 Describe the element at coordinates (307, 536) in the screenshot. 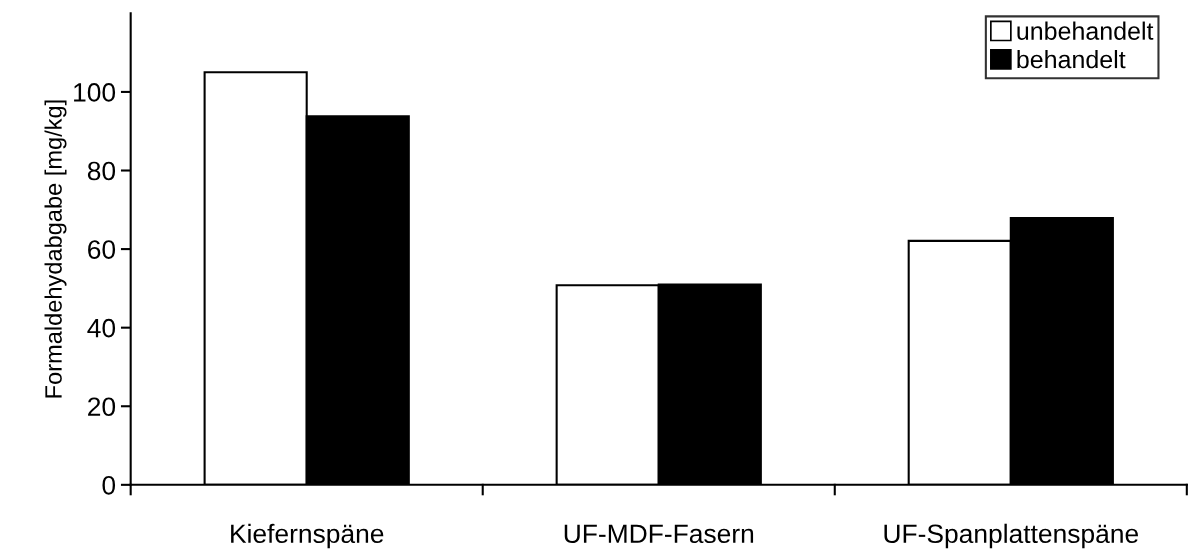

I see `x-tick-label: Kiefernspäne` at that location.